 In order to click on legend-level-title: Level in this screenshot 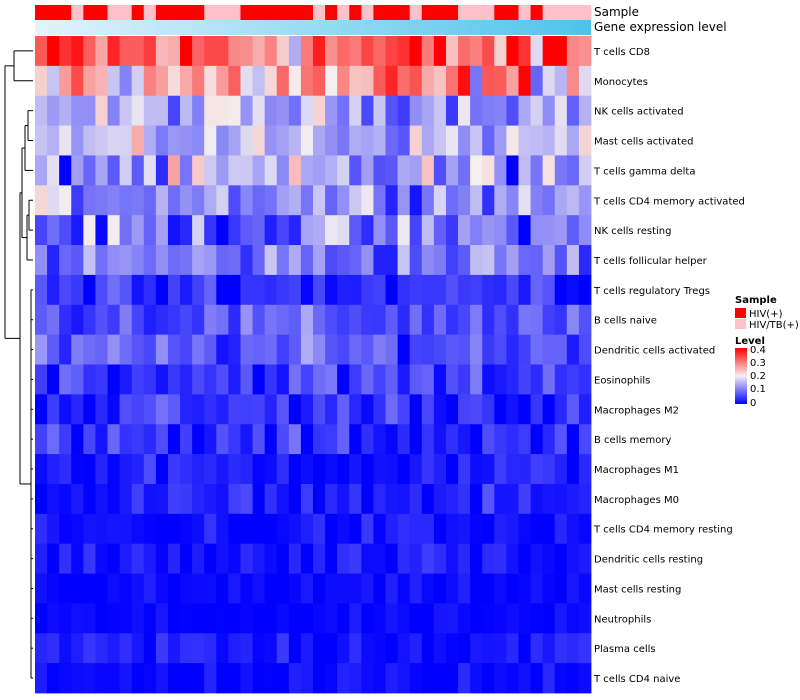, I will do `click(750, 341)`.